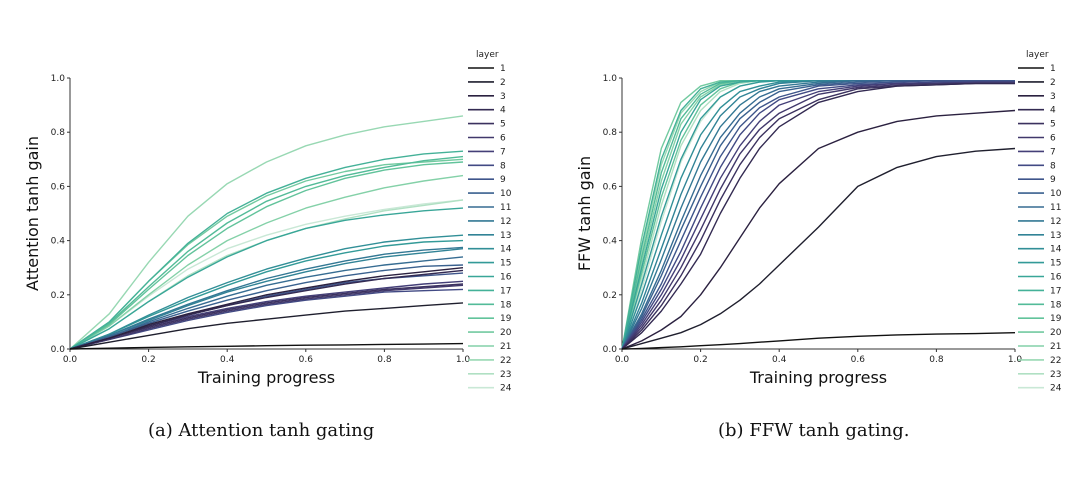 This screenshot has height=485, width=1080. Describe the element at coordinates (506, 319) in the screenshot. I see `legend-label-layer-19: 19` at that location.